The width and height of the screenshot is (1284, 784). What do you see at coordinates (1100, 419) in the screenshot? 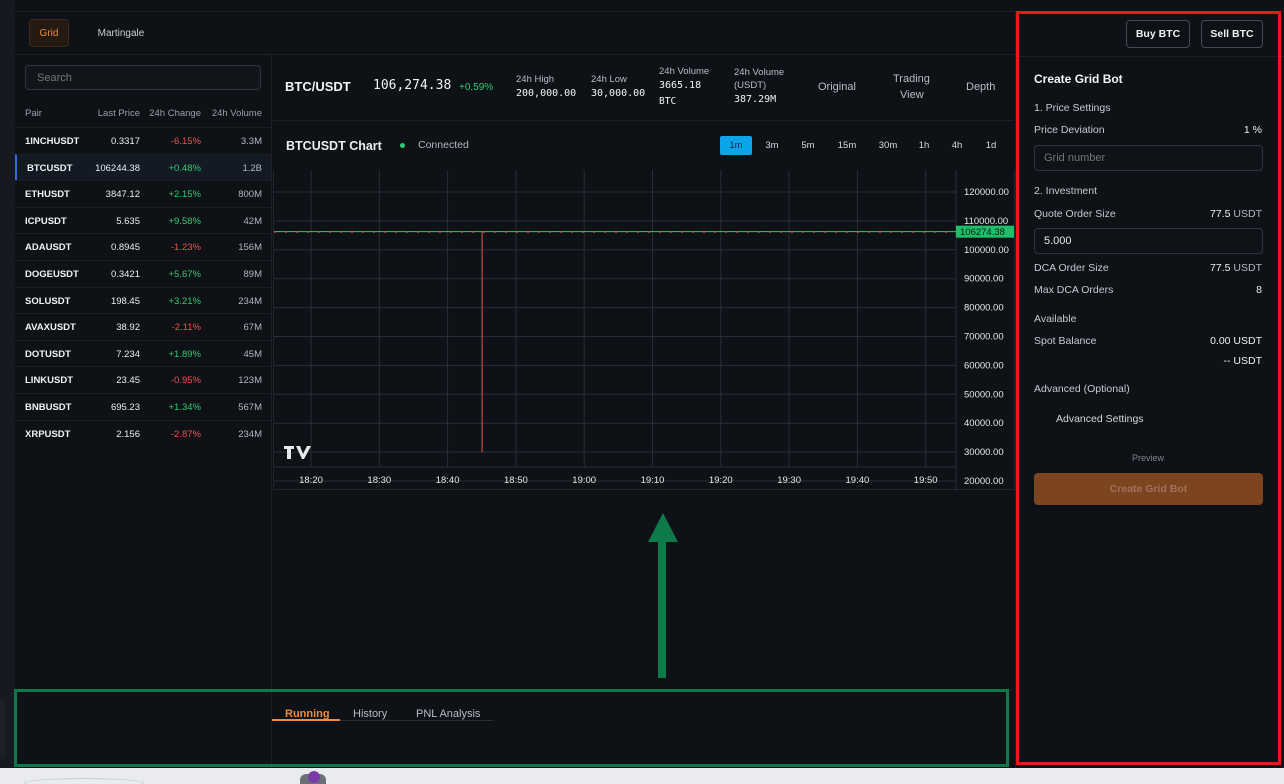
I see `advanced-settings-toggle: Advanced Settings` at bounding box center [1100, 419].